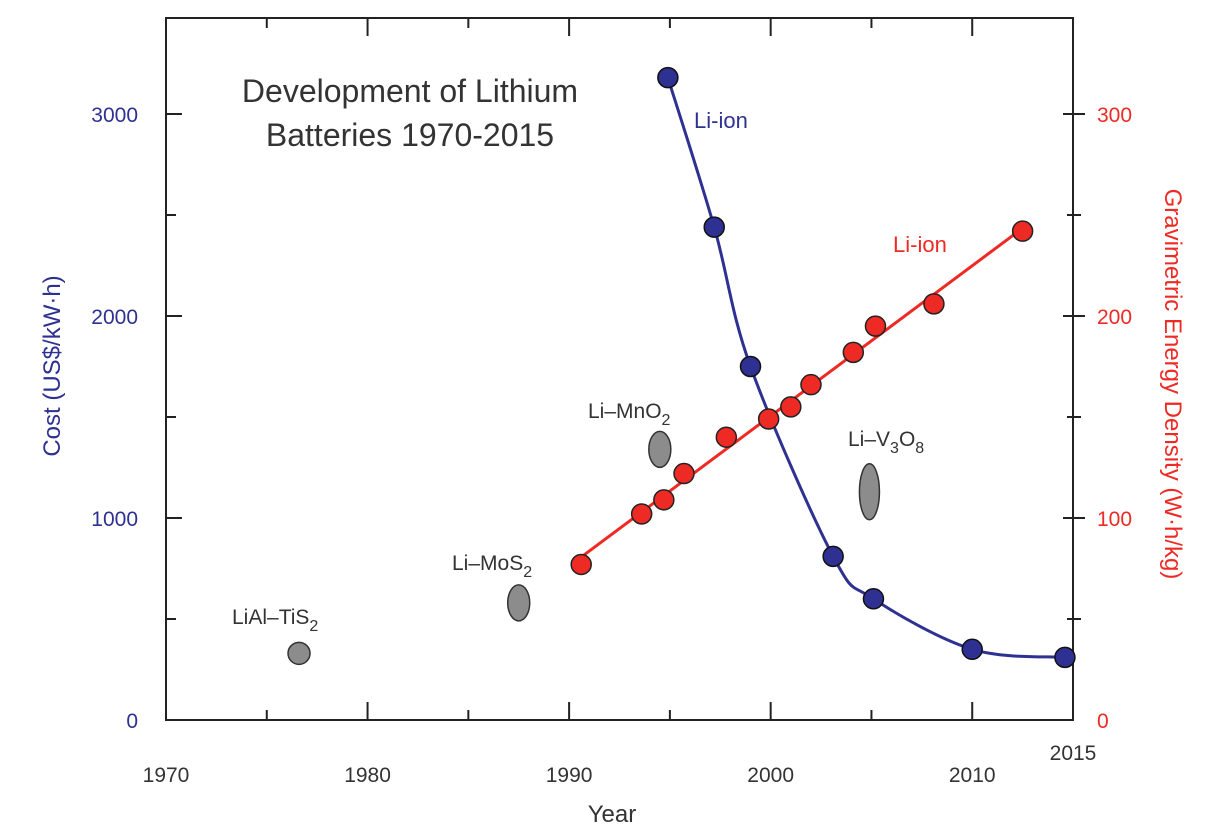 The image size is (1228, 838). I want to click on y-left-tick-label: 2000, so click(114, 317).